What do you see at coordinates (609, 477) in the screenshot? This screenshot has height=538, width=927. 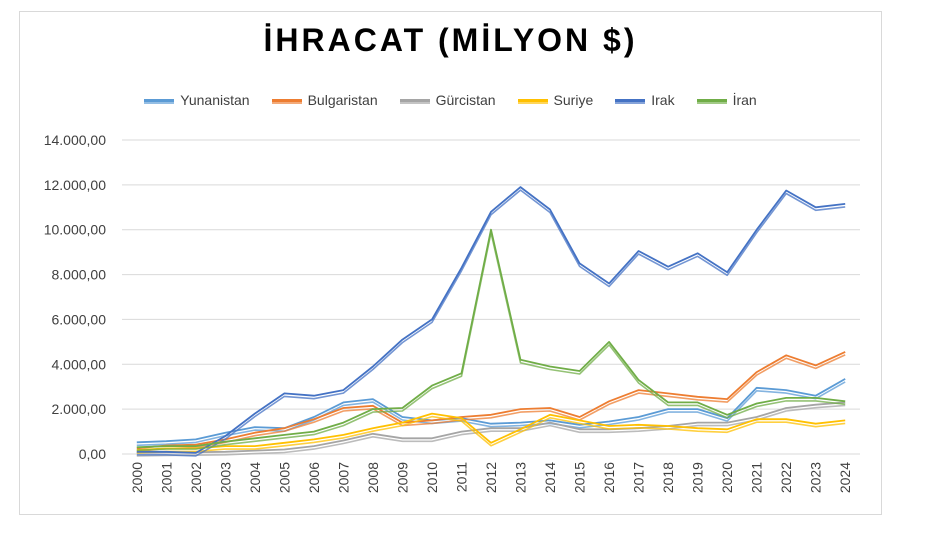 I see `x-tick-label: 2016` at bounding box center [609, 477].